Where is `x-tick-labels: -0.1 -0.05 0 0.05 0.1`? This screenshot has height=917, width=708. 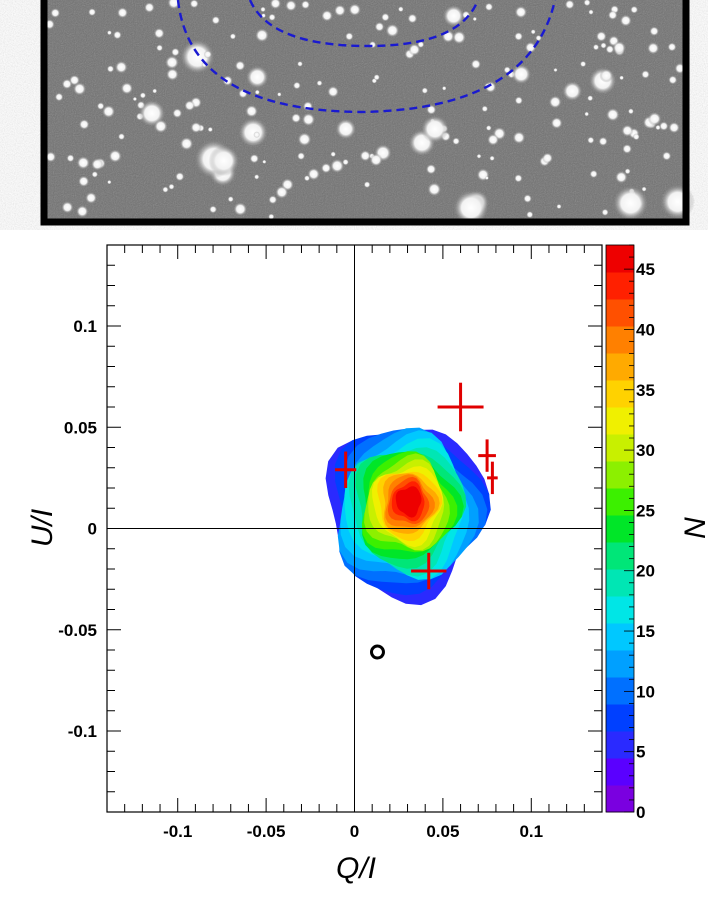 x-tick-labels: -0.1 -0.05 0 0.05 0.1 is located at coordinates (353, 831).